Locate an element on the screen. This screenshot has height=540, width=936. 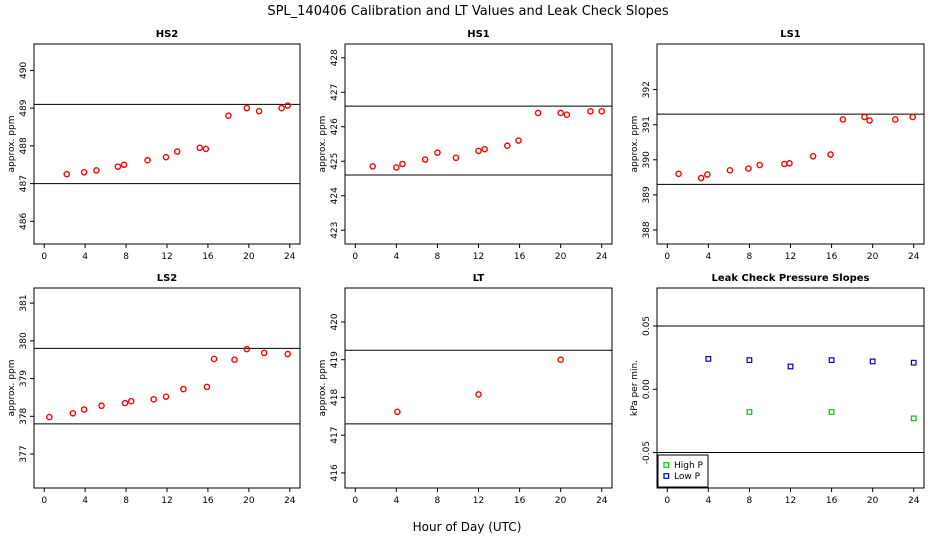
y-tick-label: 379 is located at coordinates (24, 378).